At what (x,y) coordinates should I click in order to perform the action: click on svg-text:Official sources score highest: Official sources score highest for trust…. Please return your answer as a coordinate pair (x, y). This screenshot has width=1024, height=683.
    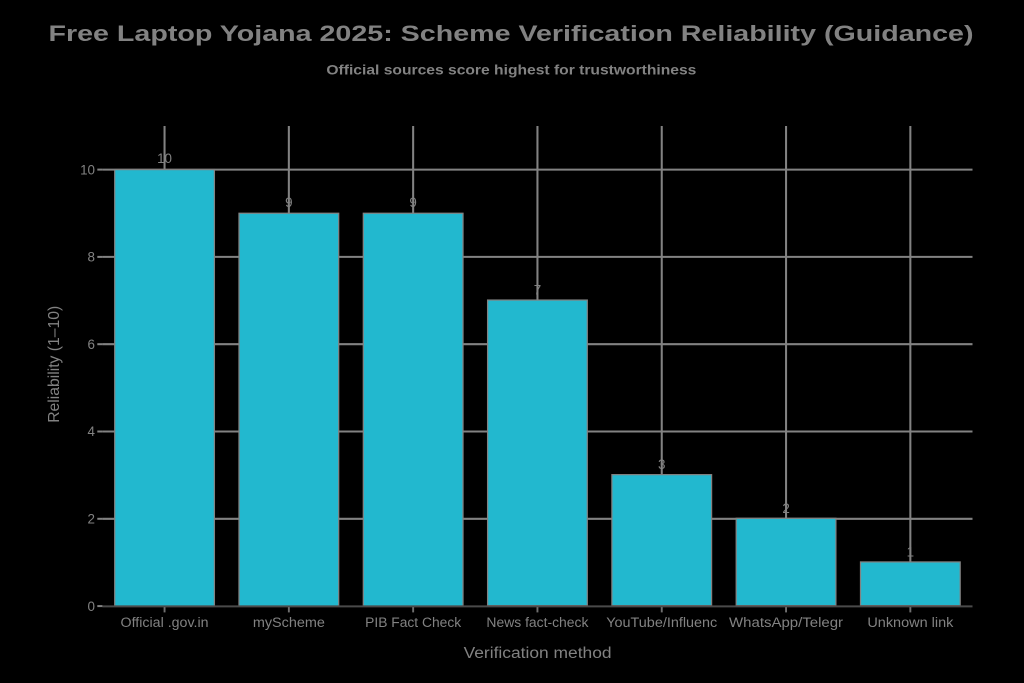
    Looking at the image, I should click on (511, 69).